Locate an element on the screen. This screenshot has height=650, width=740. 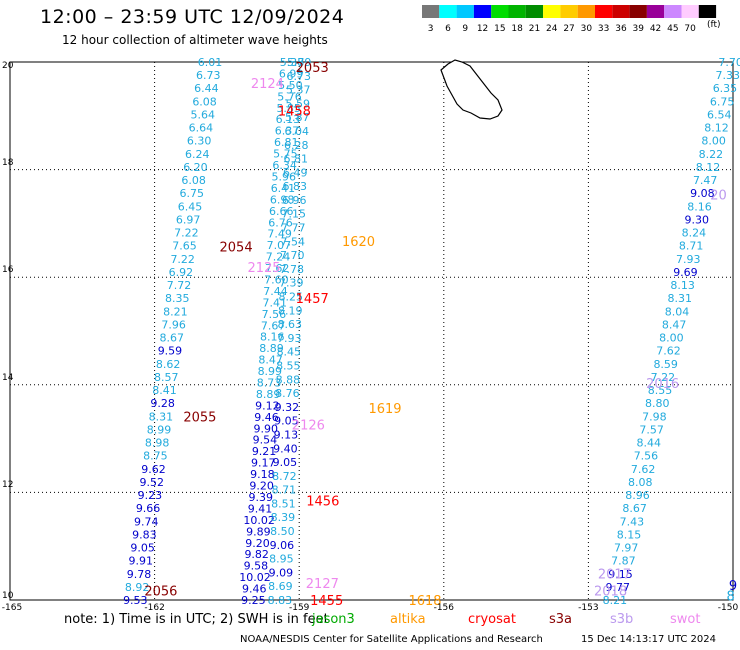
wave-height-value: 7.22 is located at coordinates (663, 377).